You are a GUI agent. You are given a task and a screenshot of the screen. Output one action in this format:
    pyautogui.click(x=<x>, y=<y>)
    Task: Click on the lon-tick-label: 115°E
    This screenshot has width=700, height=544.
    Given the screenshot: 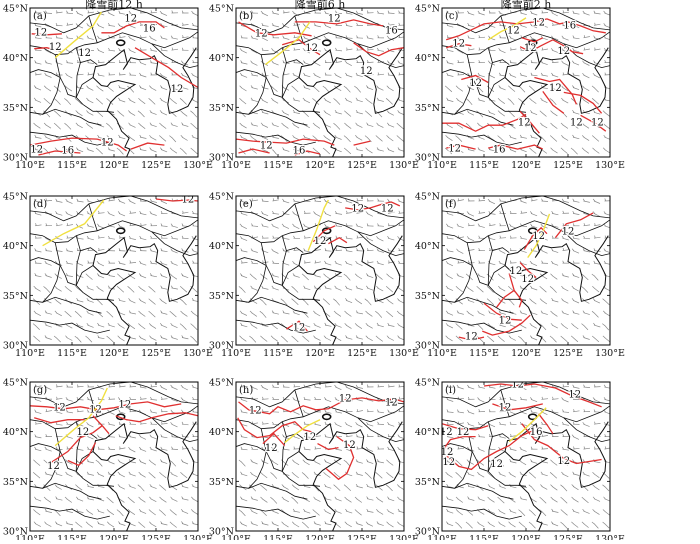 What is the action you would take?
    pyautogui.click(x=72, y=165)
    